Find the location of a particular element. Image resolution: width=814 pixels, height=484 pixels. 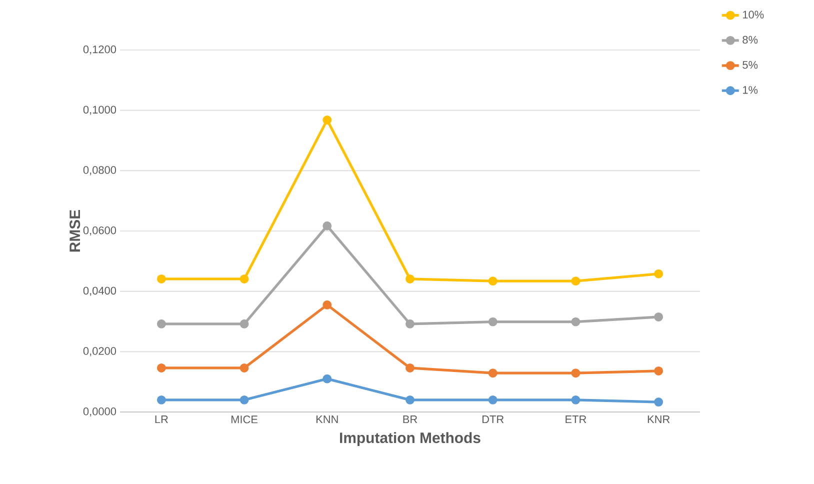

y-tick-label: 0,1200 is located at coordinates (99, 50).